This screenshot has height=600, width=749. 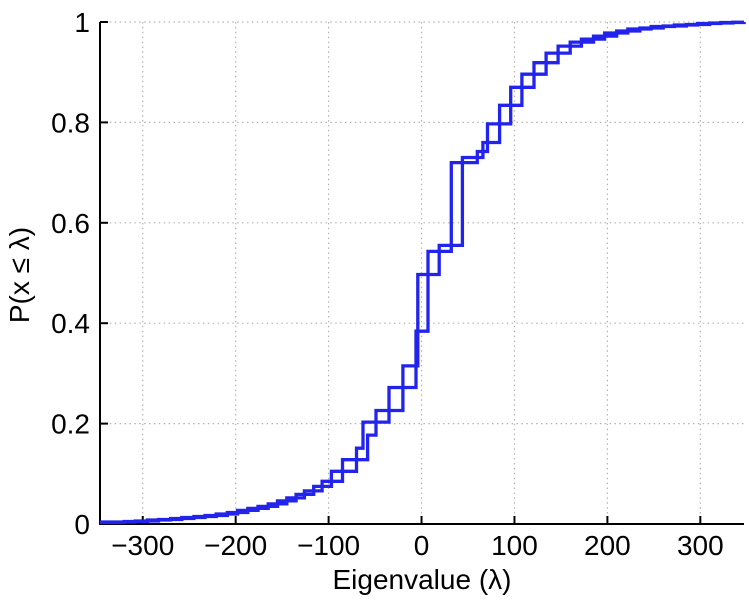 I want to click on x-tick-label: 0, so click(x=422, y=545).